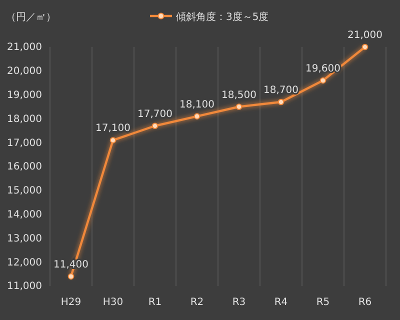 This screenshot has height=320, width=400. I want to click on text: 18,100, so click(197, 104).